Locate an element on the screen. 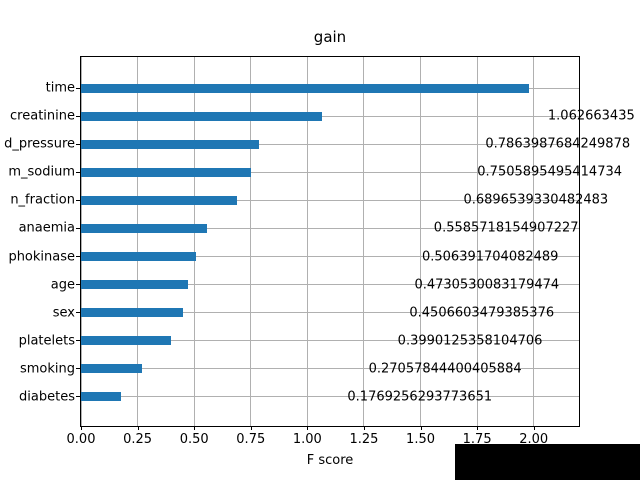  bar-value-label: 0.7863987684249878 is located at coordinates (558, 144).